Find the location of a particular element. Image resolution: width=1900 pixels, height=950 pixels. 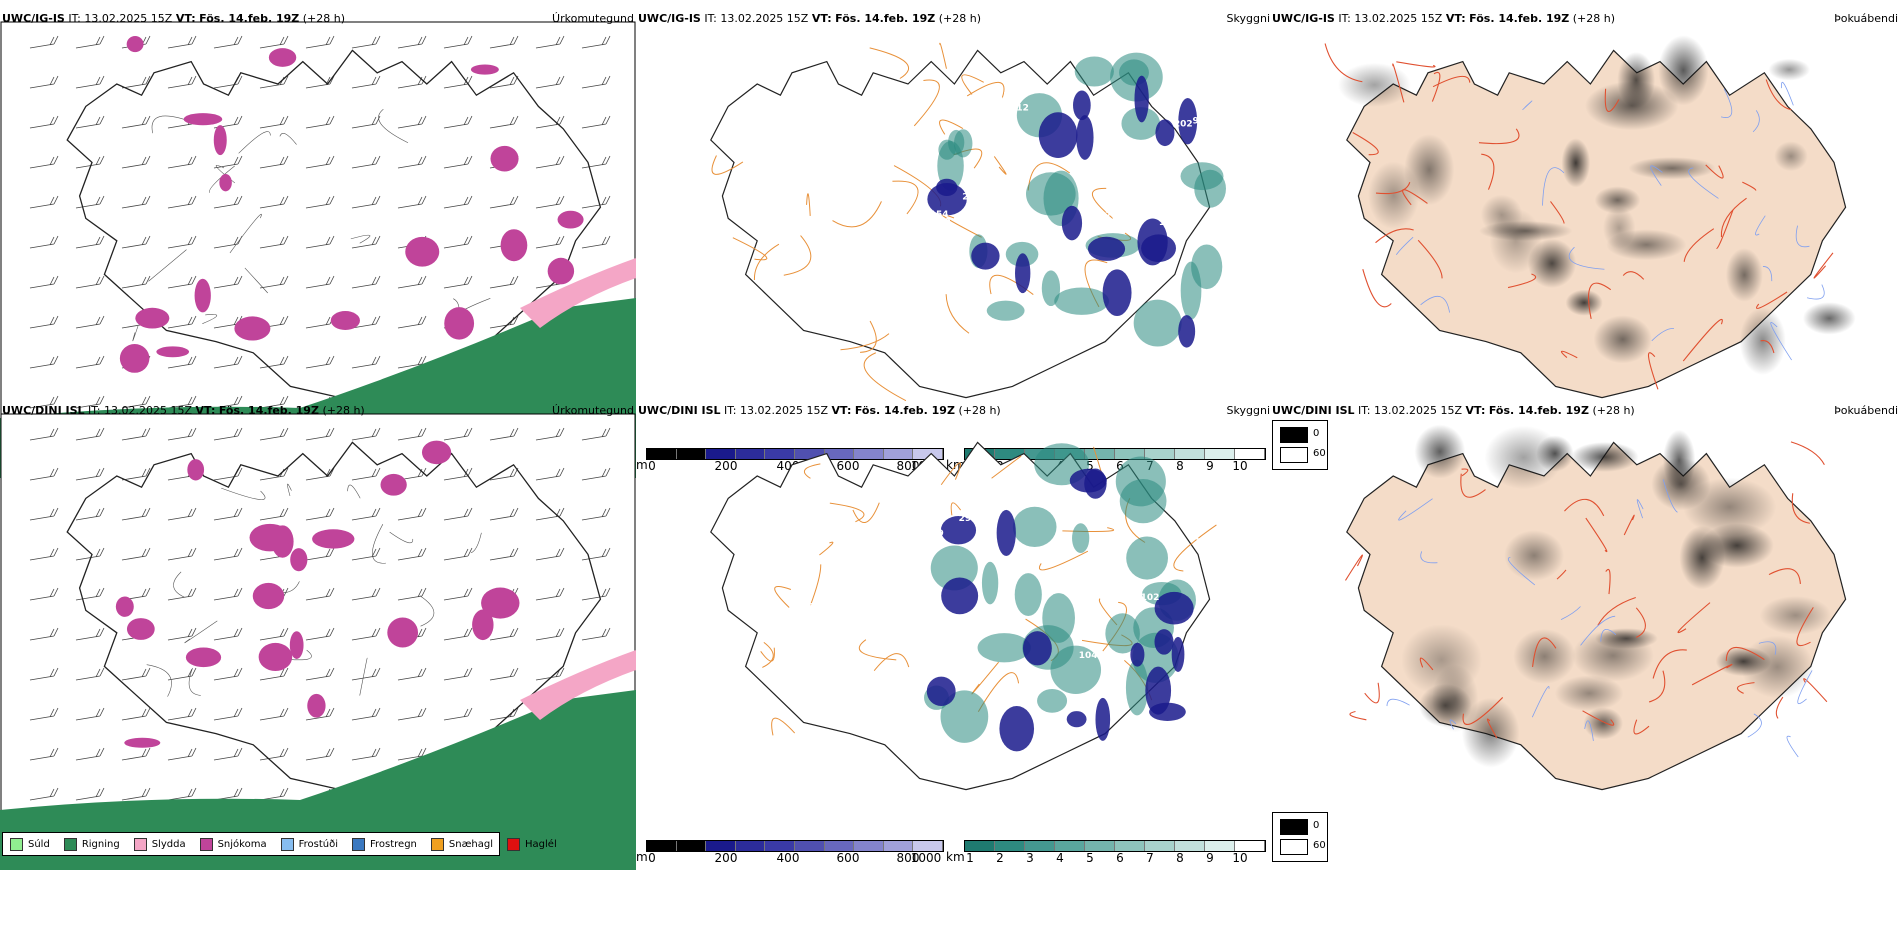

iceland-coastline is located at coordinates (334, 224).